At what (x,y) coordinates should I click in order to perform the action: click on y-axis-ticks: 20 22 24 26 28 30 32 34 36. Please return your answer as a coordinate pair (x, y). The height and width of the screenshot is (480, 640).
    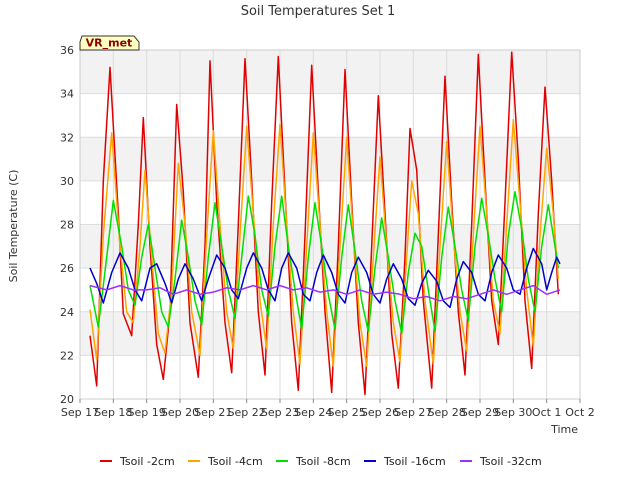
    Looking at the image, I should click on (67, 225).